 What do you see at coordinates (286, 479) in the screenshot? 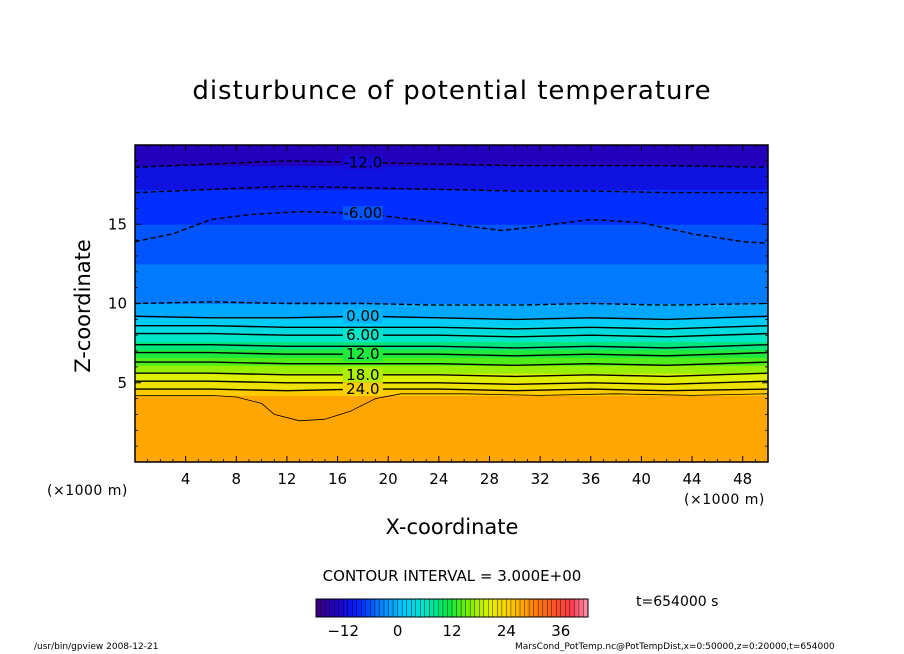
I see `x-tick-label: 12` at bounding box center [286, 479].